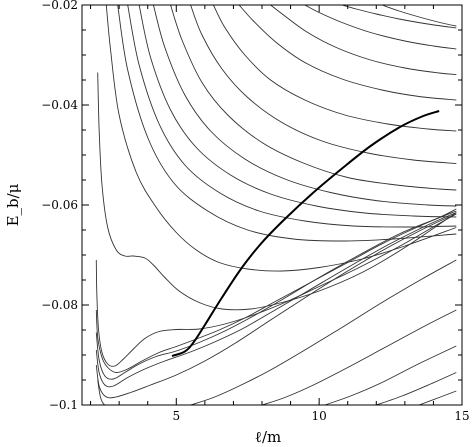 This screenshot has width=474, height=447. Describe the element at coordinates (176, 416) in the screenshot. I see `x-tick-label-5: 5` at that location.